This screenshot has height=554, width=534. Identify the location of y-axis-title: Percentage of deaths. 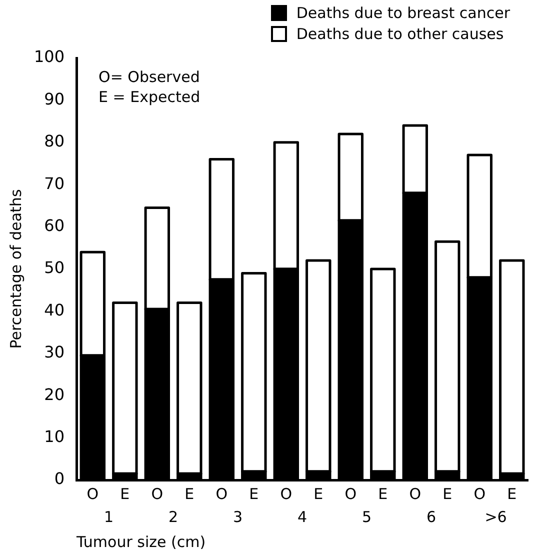
(15, 269).